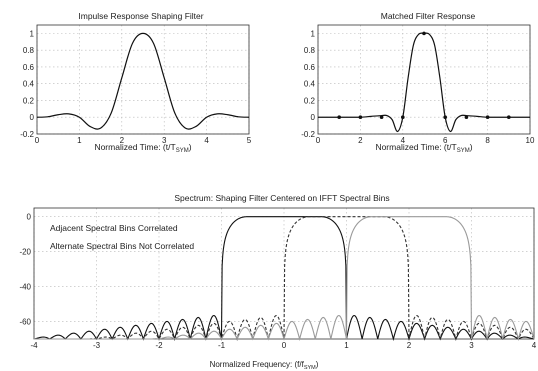 The height and width of the screenshot is (371, 538). I want to click on x-tick-label: 6, so click(445, 140).